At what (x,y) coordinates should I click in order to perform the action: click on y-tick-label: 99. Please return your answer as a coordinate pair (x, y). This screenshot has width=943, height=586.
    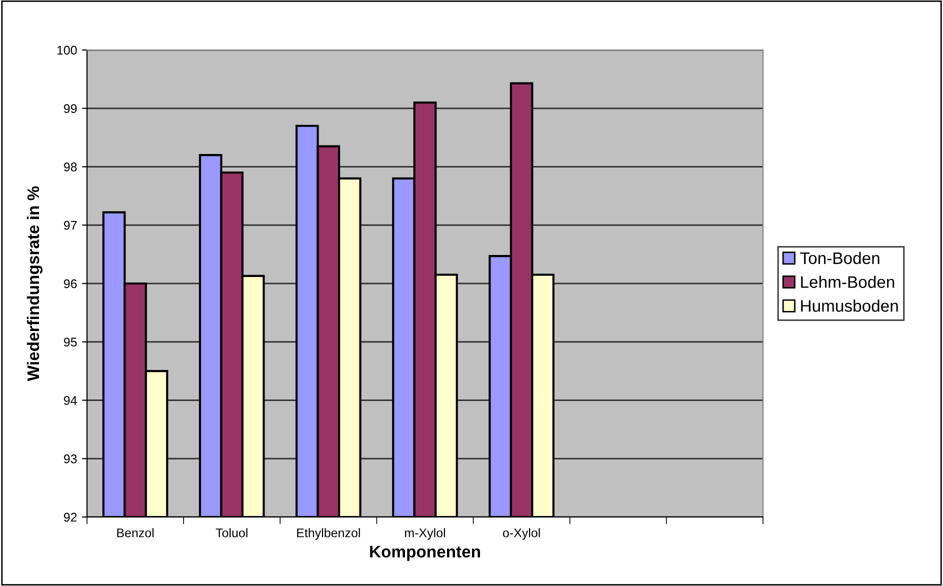
    Looking at the image, I should click on (70, 109).